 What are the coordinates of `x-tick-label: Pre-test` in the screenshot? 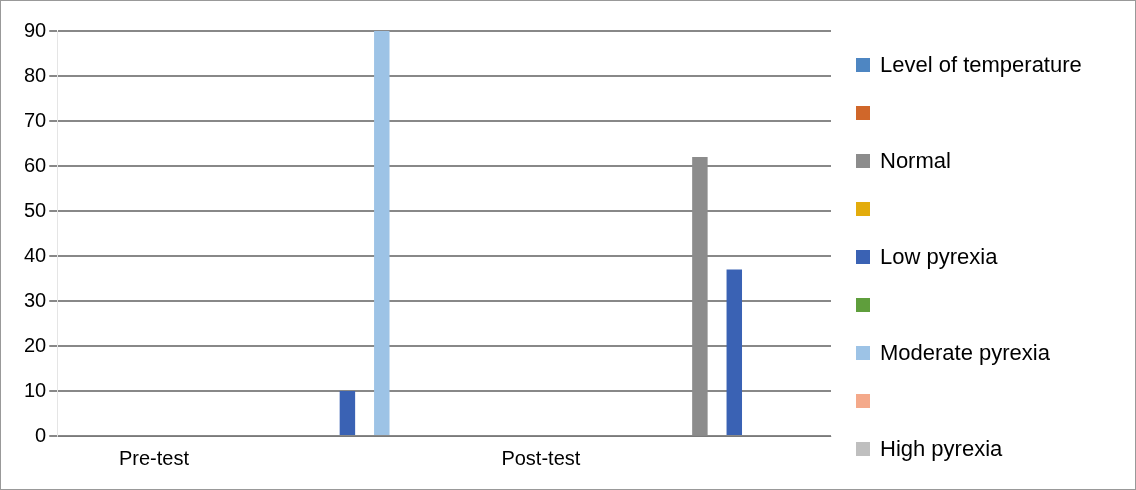 It's located at (154, 457).